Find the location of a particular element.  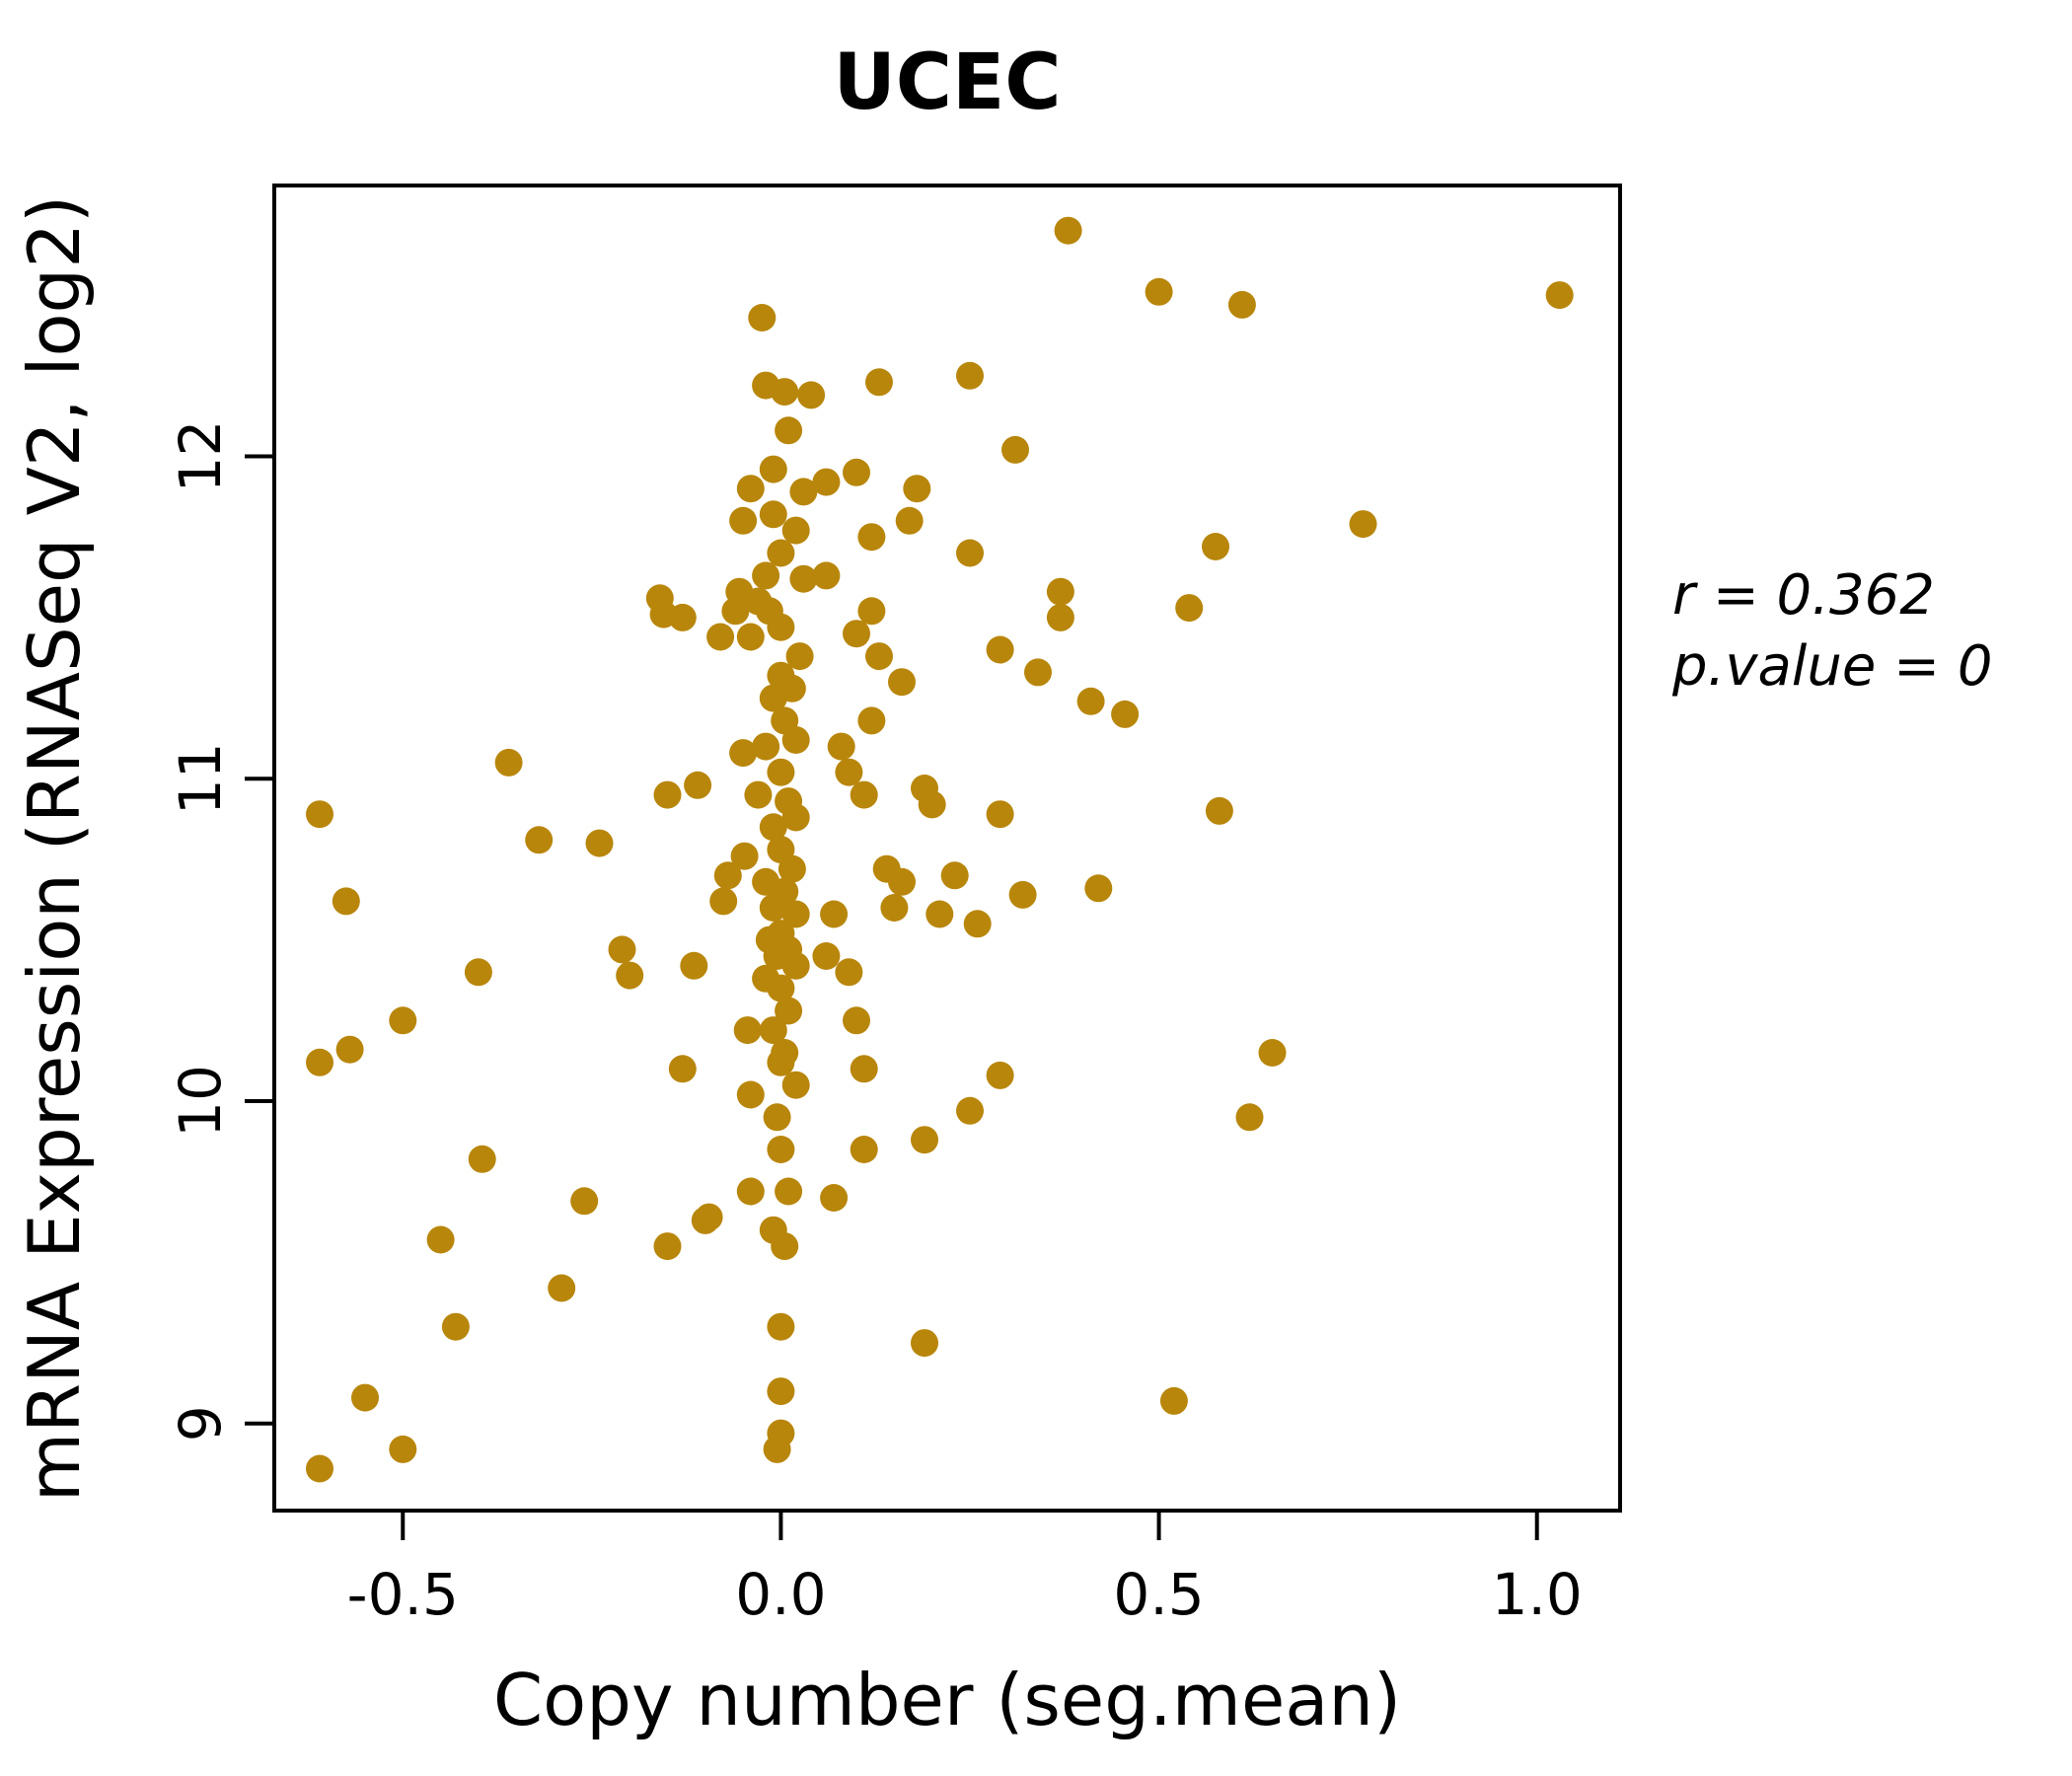

y-axis-label: mRNA Expression (RNASeq V2, log2) is located at coordinates (55, 849).